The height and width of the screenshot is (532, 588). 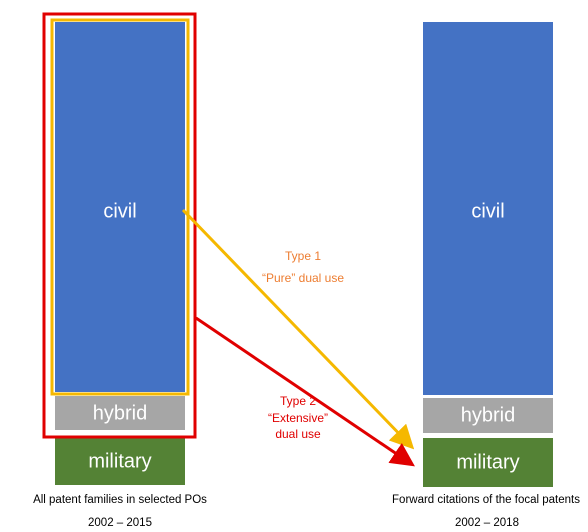 I want to click on arrow, so click(x=305, y=391).